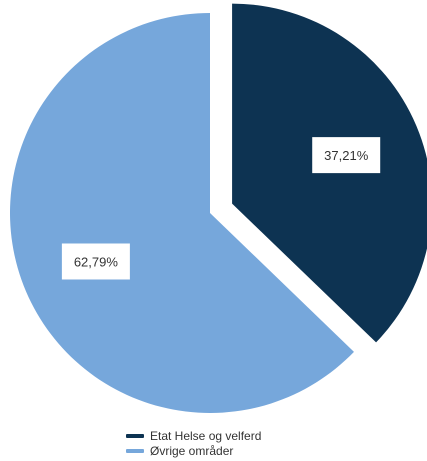  I want to click on chart-legend: Etat Helse og velferd Øvrige områder, so click(193, 443).